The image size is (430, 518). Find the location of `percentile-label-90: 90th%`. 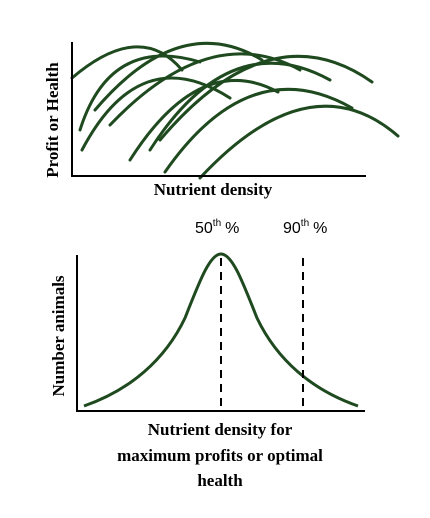

percentile-label-90: 90th% is located at coordinates (305, 227).